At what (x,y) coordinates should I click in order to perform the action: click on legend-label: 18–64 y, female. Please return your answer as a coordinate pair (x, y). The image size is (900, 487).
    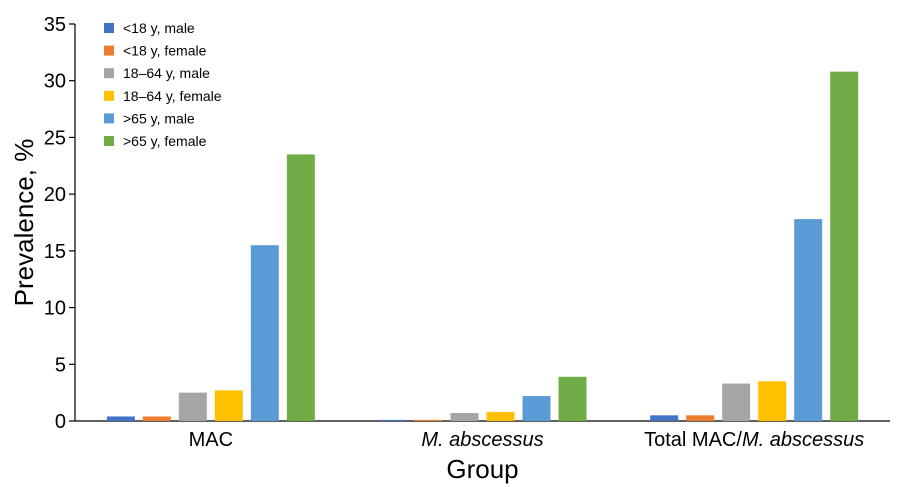
    Looking at the image, I should click on (172, 96).